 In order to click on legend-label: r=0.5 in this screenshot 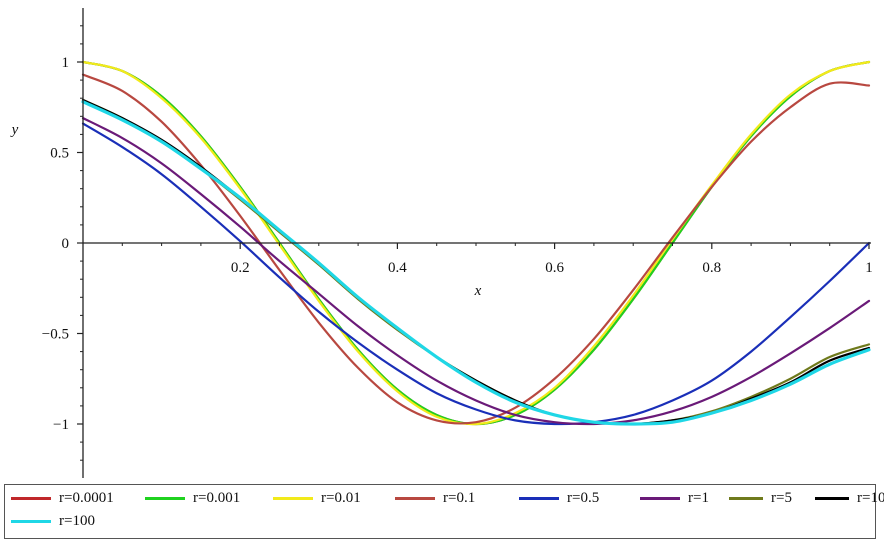, I will do `click(583, 497)`.